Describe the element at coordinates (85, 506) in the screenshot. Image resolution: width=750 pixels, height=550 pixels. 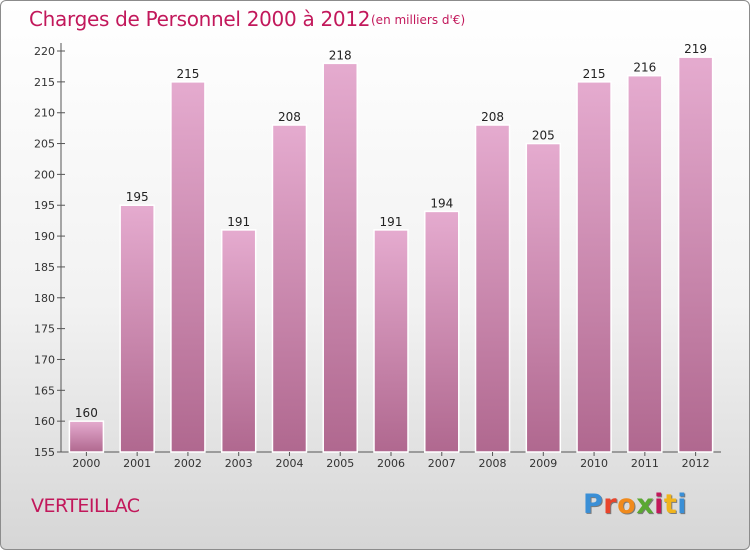
I see `town-name: VERTEILLAC` at that location.